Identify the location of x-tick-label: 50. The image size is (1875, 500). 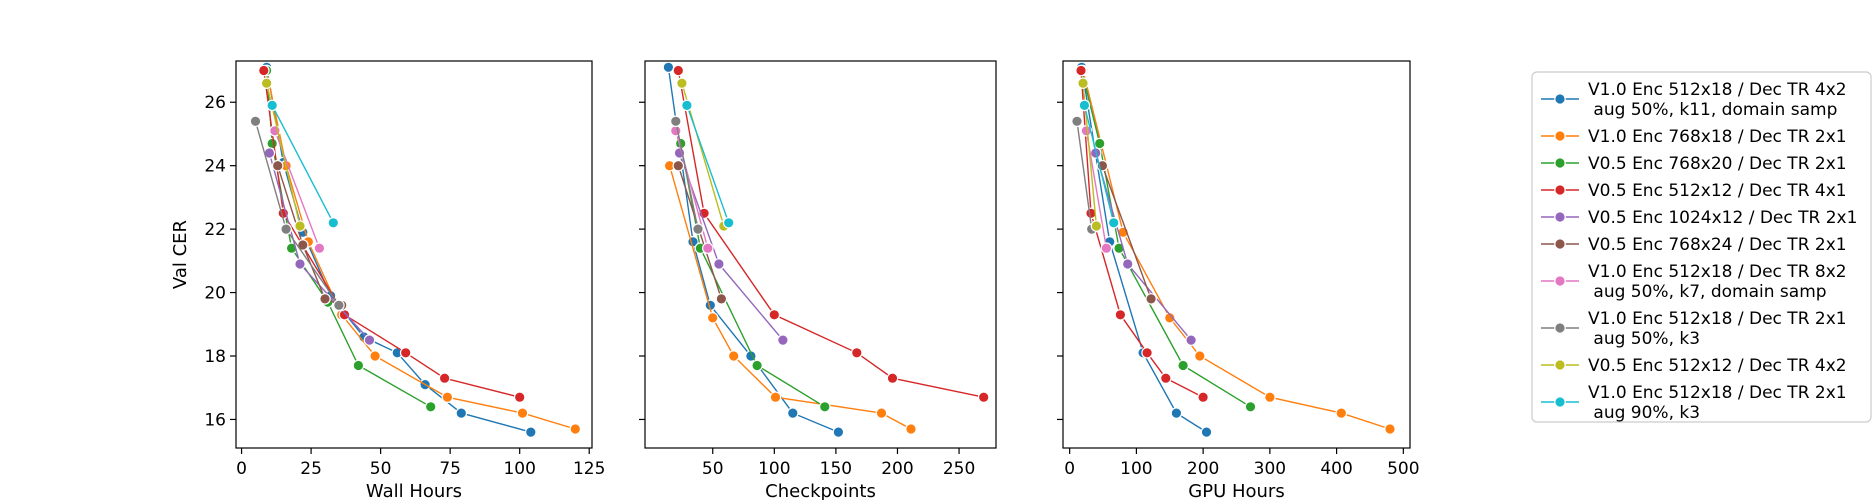
(713, 469).